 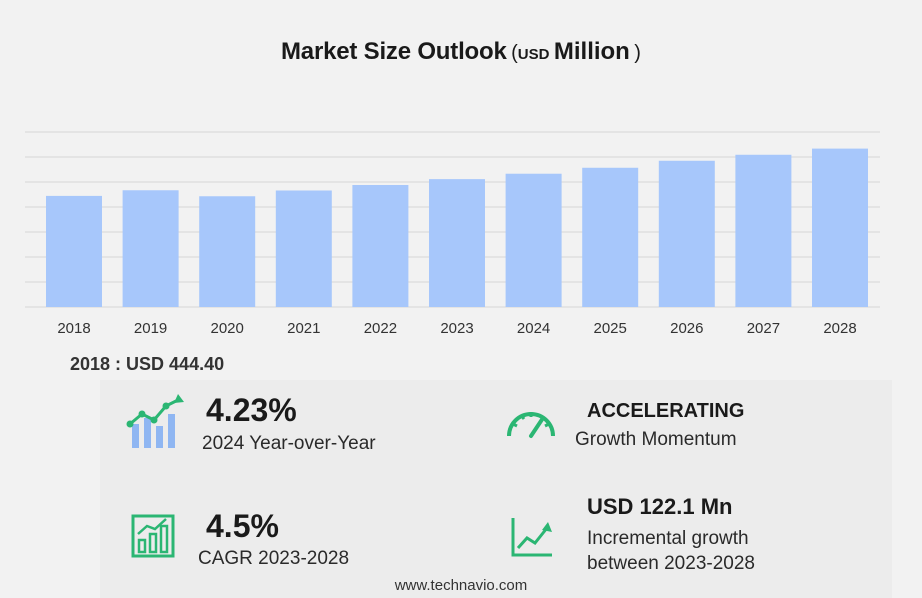 What do you see at coordinates (227, 328) in the screenshot?
I see `x-tick-2020: 2020` at bounding box center [227, 328].